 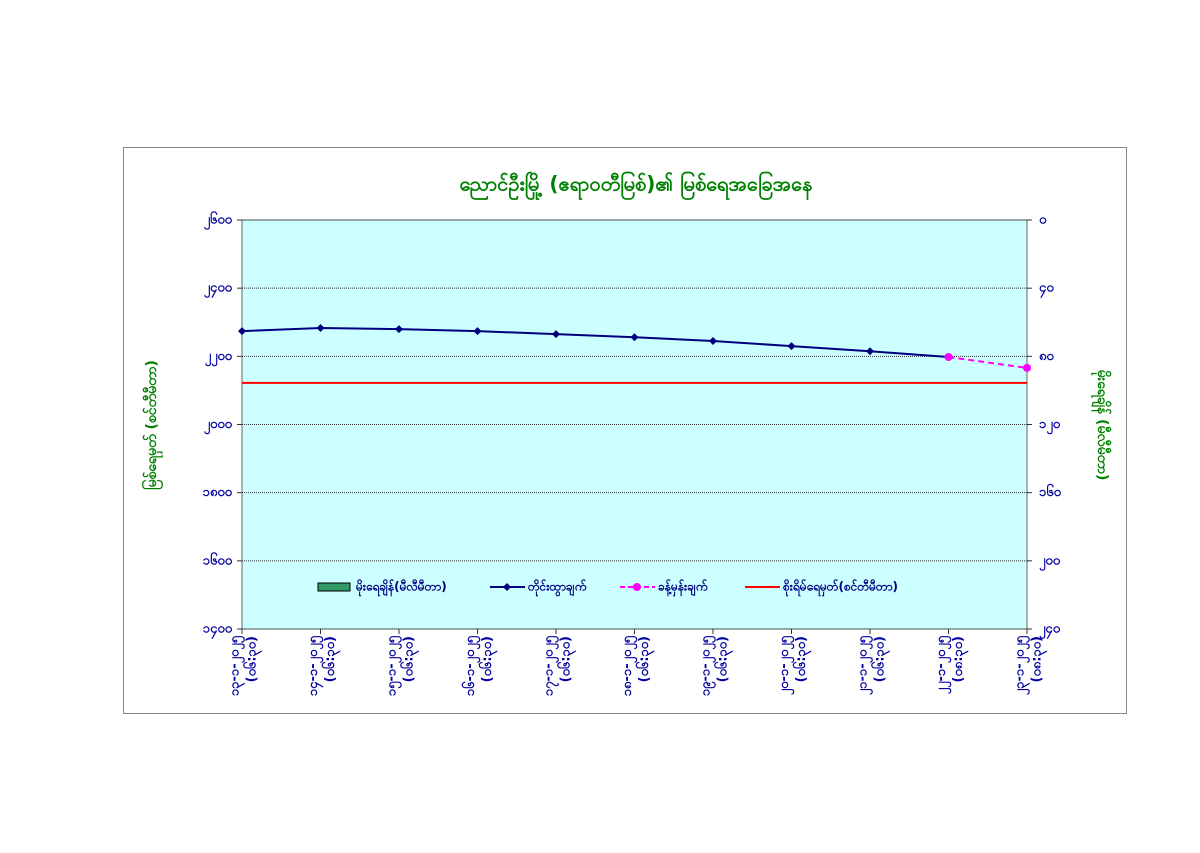 I want to click on legend-label: တိုင်းထွာချက်, so click(x=557, y=588).